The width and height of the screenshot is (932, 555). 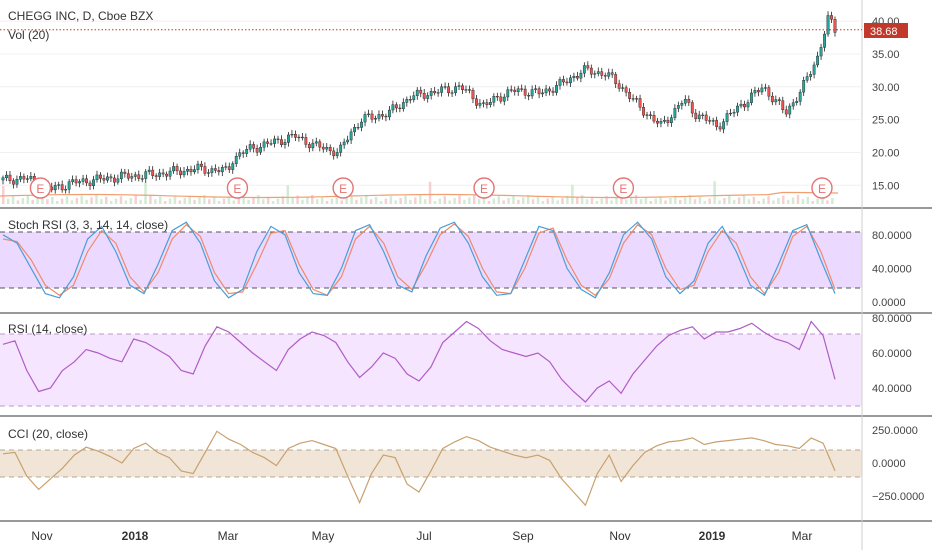 I want to click on cci-axis-tick-label: 250.0000, so click(x=895, y=431).